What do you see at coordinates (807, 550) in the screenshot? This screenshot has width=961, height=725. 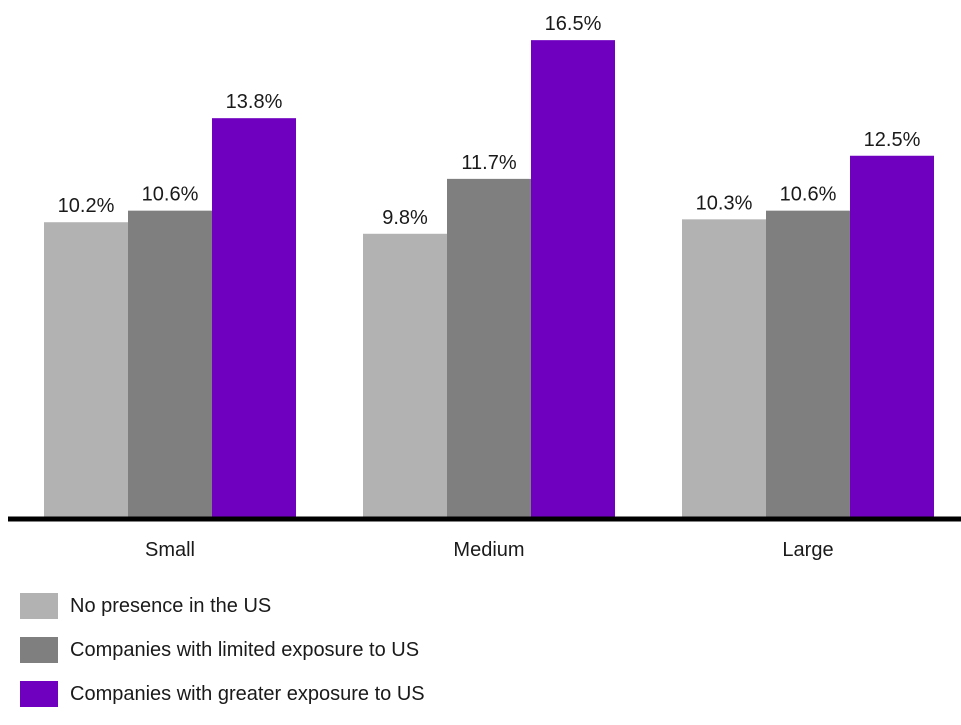 I see `category-label-large: Large` at bounding box center [807, 550].